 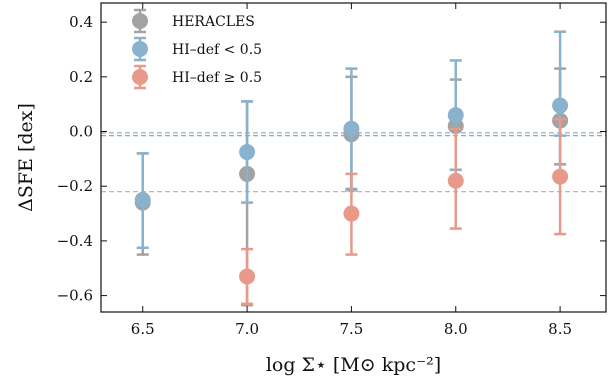 What do you see at coordinates (81, 77) in the screenshot?
I see `y-tick-label: 0.2` at bounding box center [81, 77].